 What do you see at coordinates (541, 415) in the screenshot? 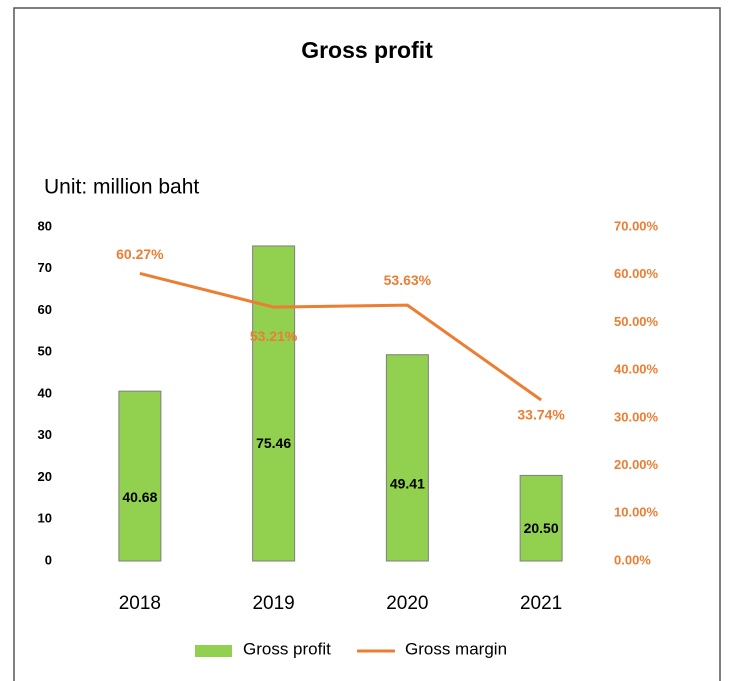
I see `line-value-label: 33.74%` at bounding box center [541, 415].